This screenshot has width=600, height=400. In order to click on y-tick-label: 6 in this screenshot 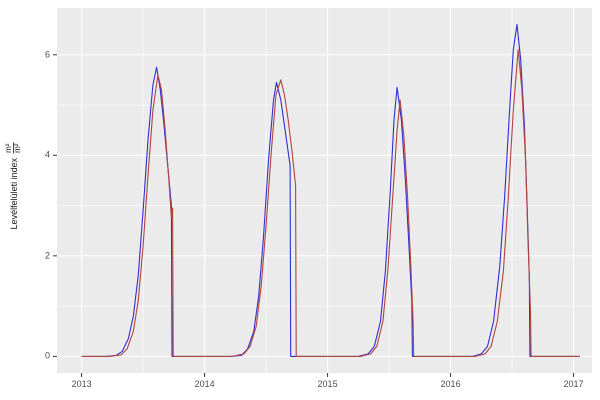, I will do `click(47, 54)`.